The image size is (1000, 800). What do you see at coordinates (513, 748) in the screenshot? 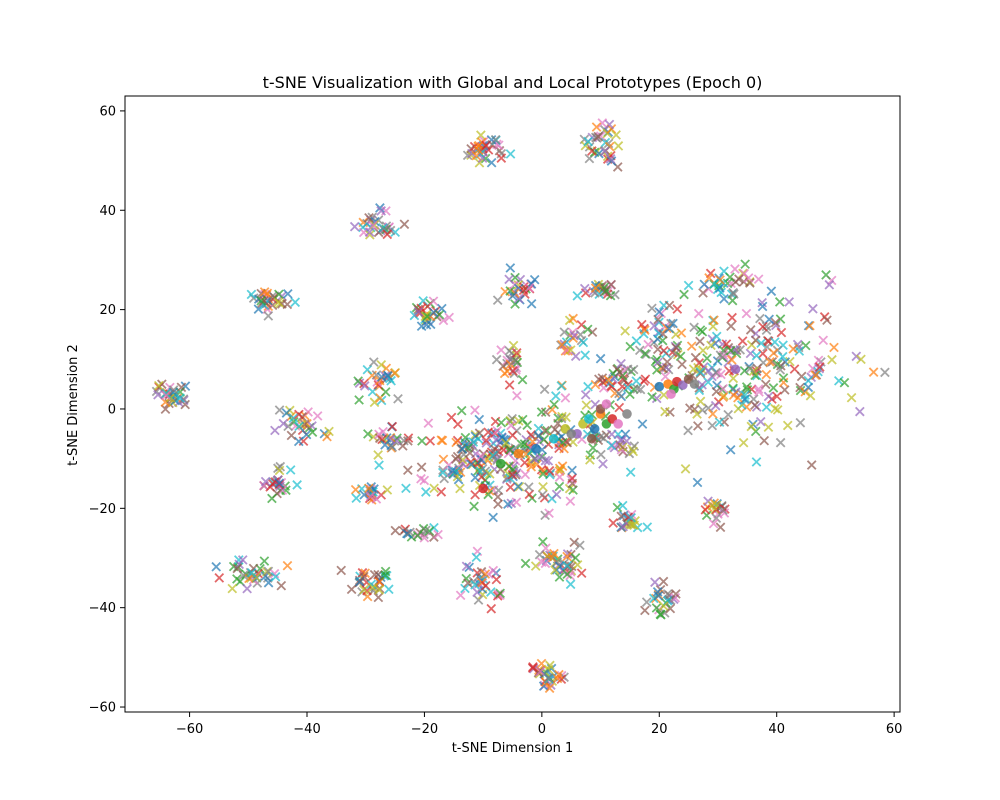
I see `x-axis-title: t-SNE Dimension 1` at bounding box center [513, 748].